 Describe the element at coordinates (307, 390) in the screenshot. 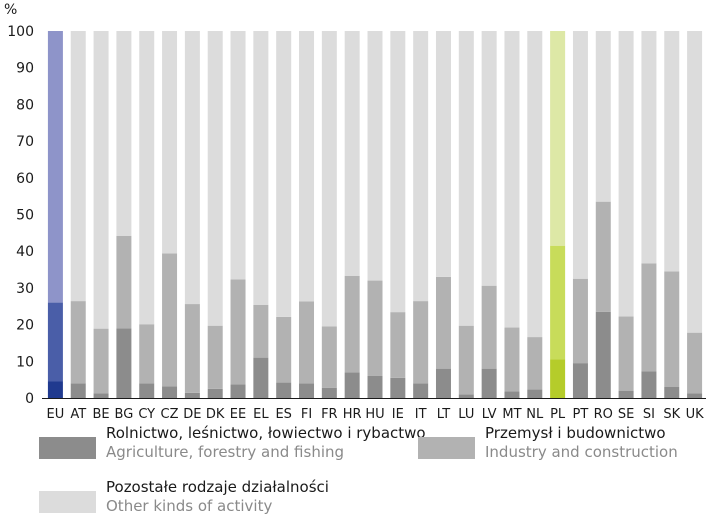

I see `bar-segment-agriculture-fi` at that location.